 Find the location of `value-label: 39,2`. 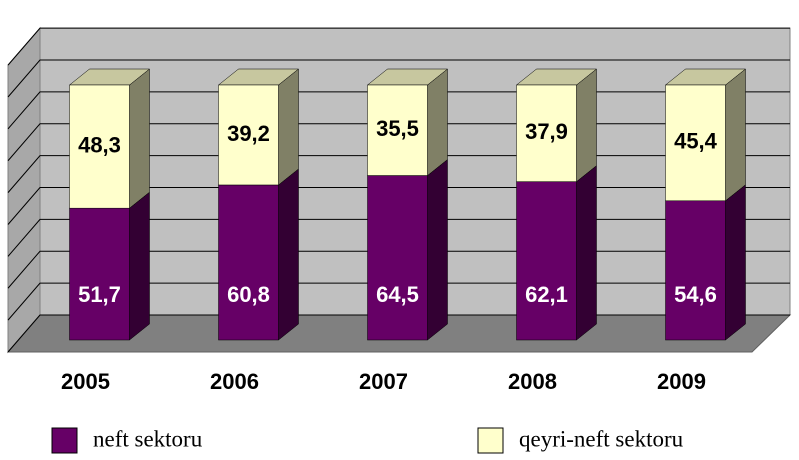

value-label: 39,2 is located at coordinates (248, 133).